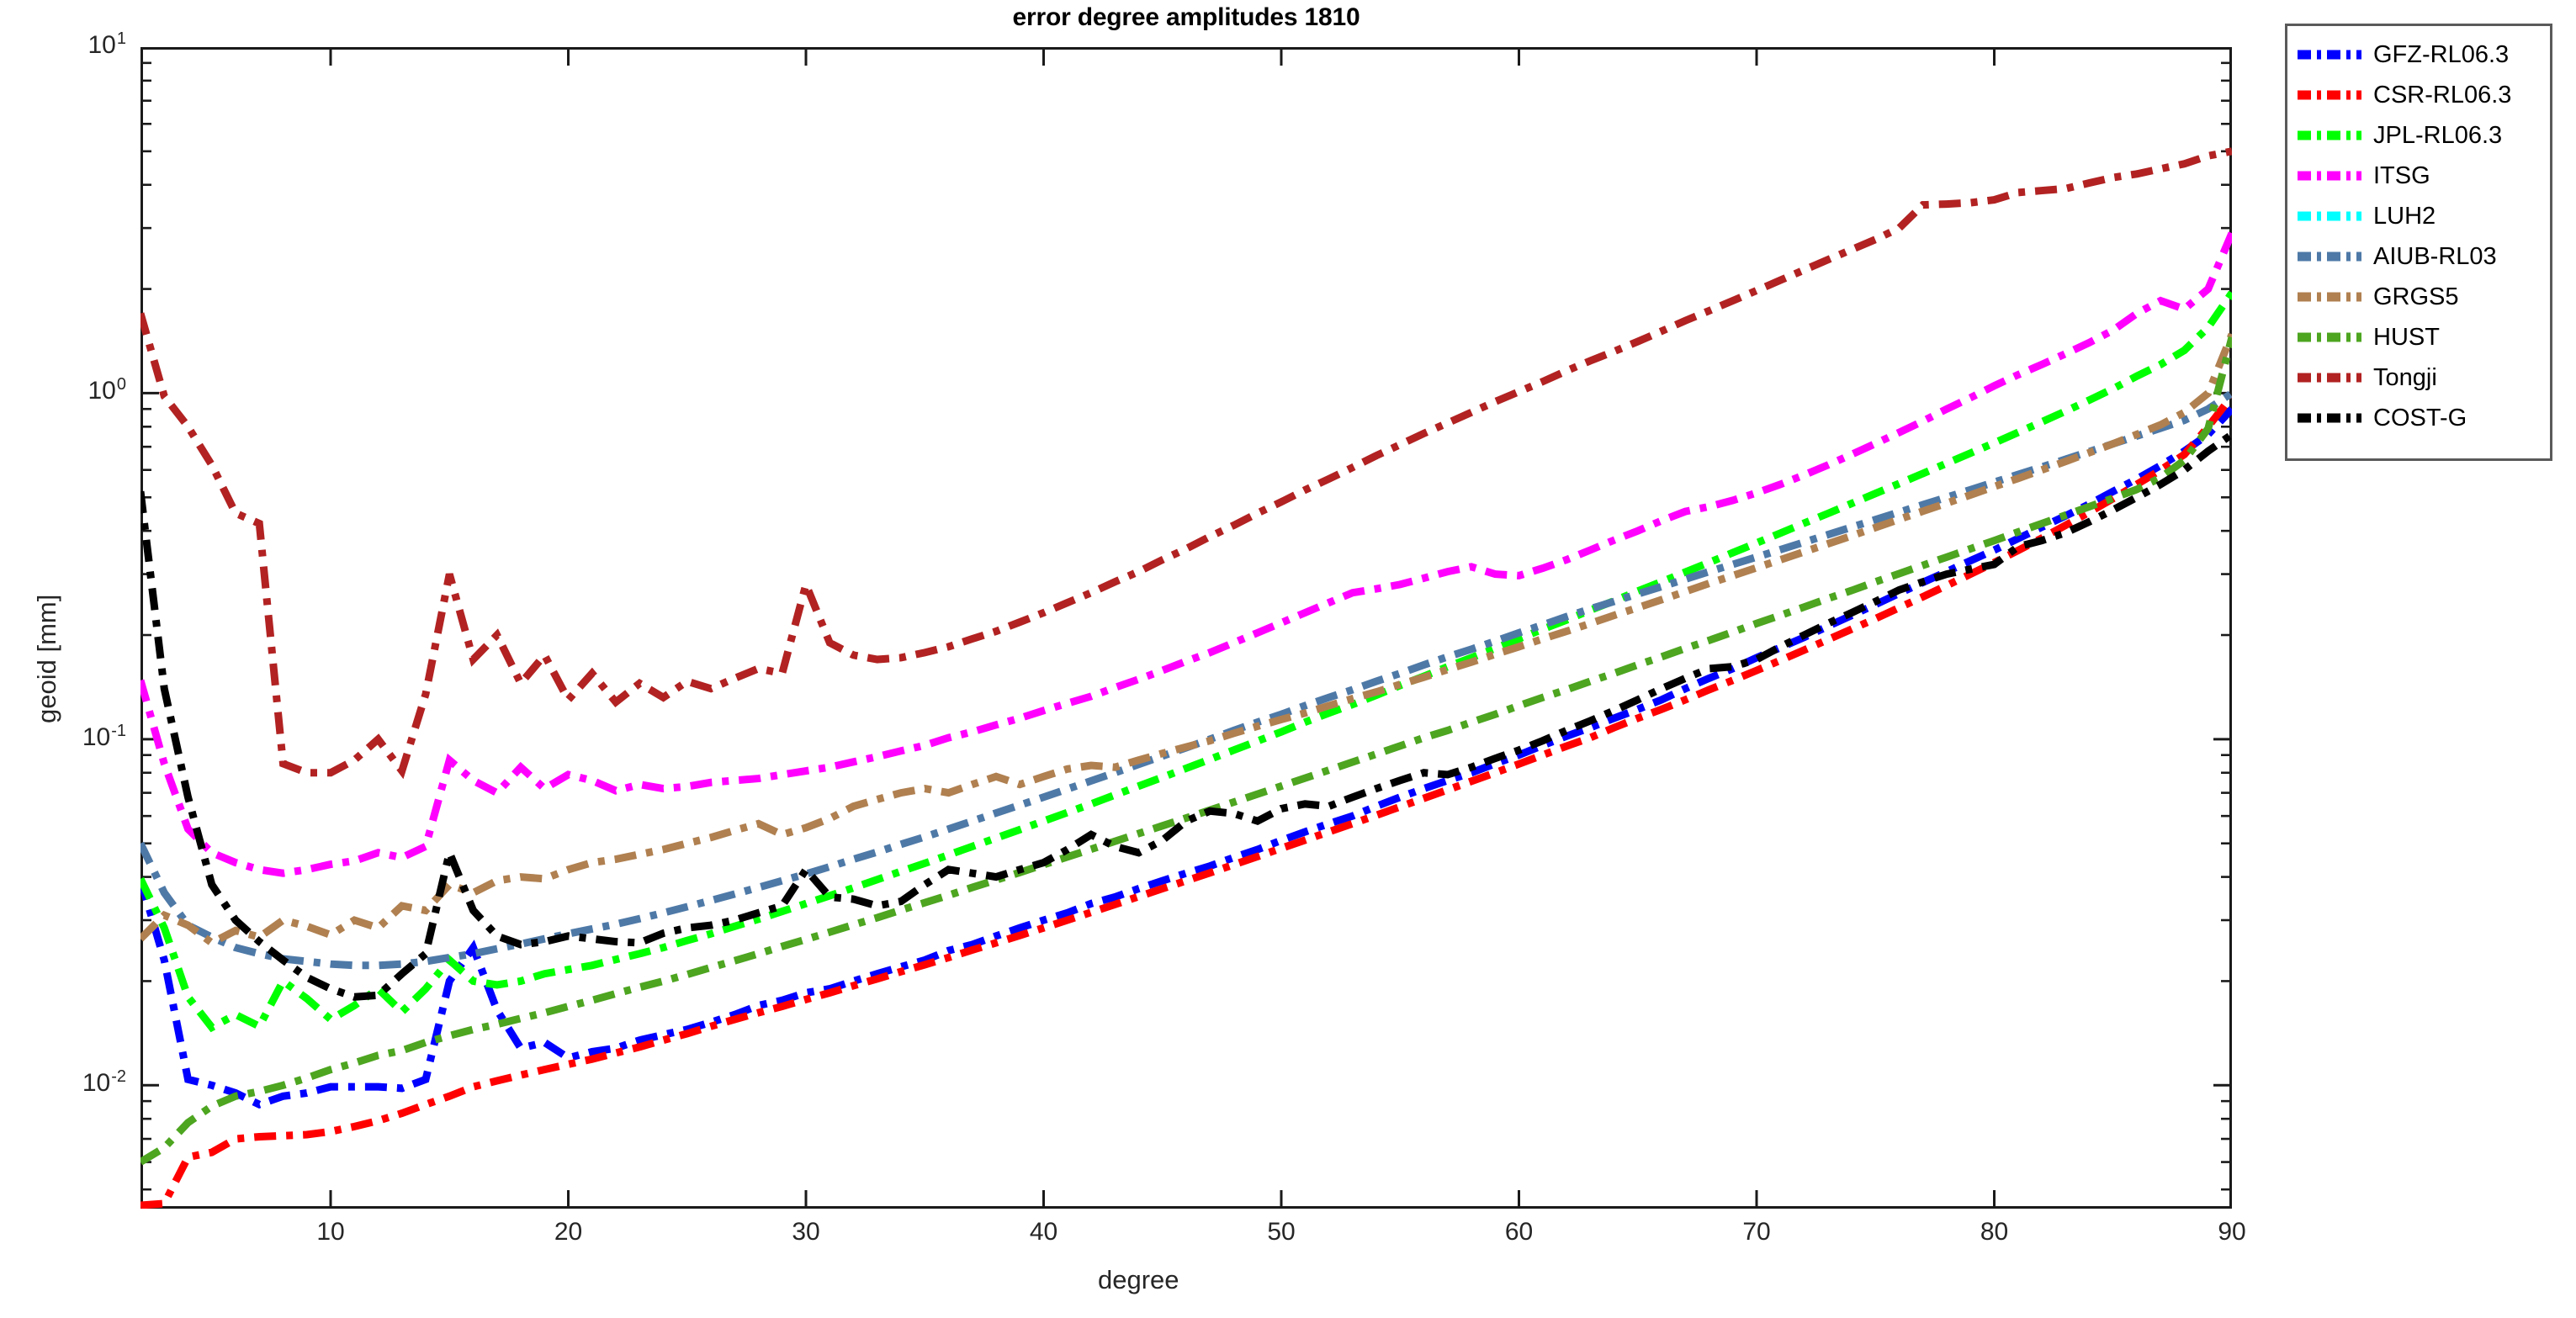  Describe the element at coordinates (806, 1232) in the screenshot. I see `x-tick-label: 30` at that location.